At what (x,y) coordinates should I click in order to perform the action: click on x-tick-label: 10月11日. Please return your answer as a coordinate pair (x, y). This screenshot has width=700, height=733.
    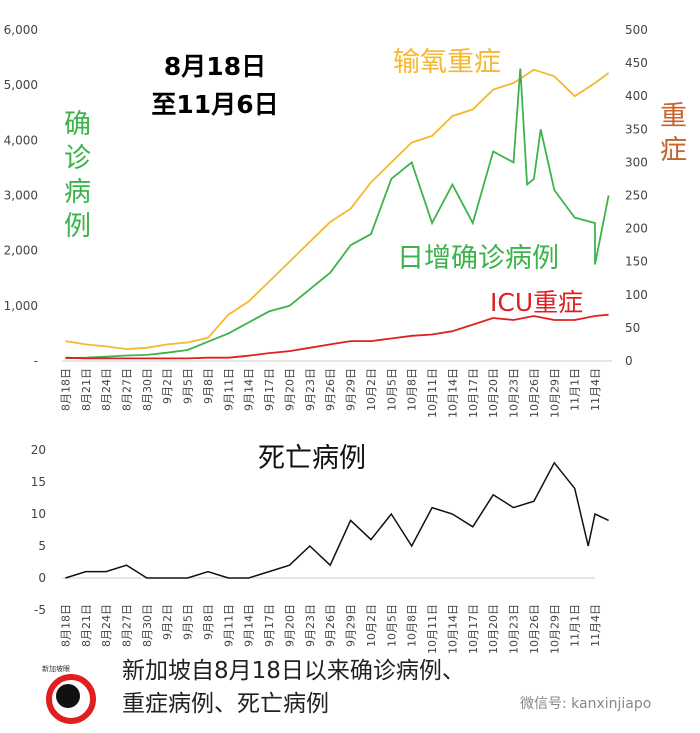
    Looking at the image, I should click on (432, 393).